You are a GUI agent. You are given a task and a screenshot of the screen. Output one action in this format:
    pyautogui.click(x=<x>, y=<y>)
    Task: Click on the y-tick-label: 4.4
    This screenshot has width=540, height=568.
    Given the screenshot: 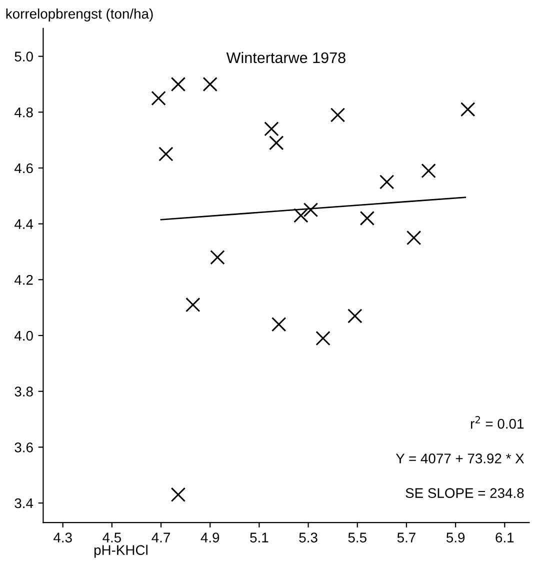 What is the action you would take?
    pyautogui.click(x=24, y=224)
    